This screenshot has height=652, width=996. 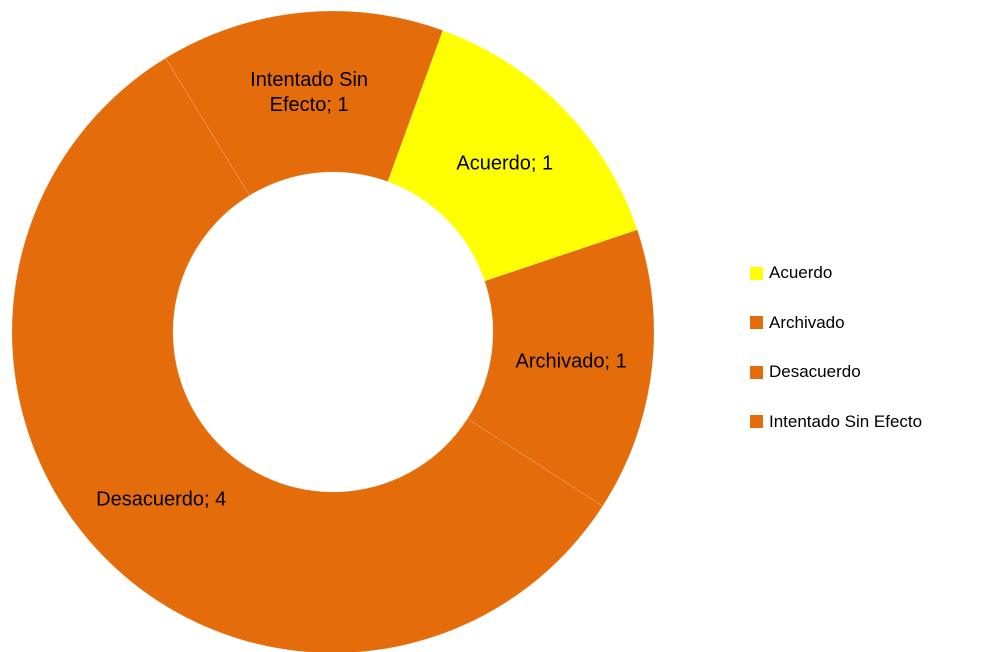 What do you see at coordinates (571, 361) in the screenshot?
I see `data-label: Archivado; 1` at bounding box center [571, 361].